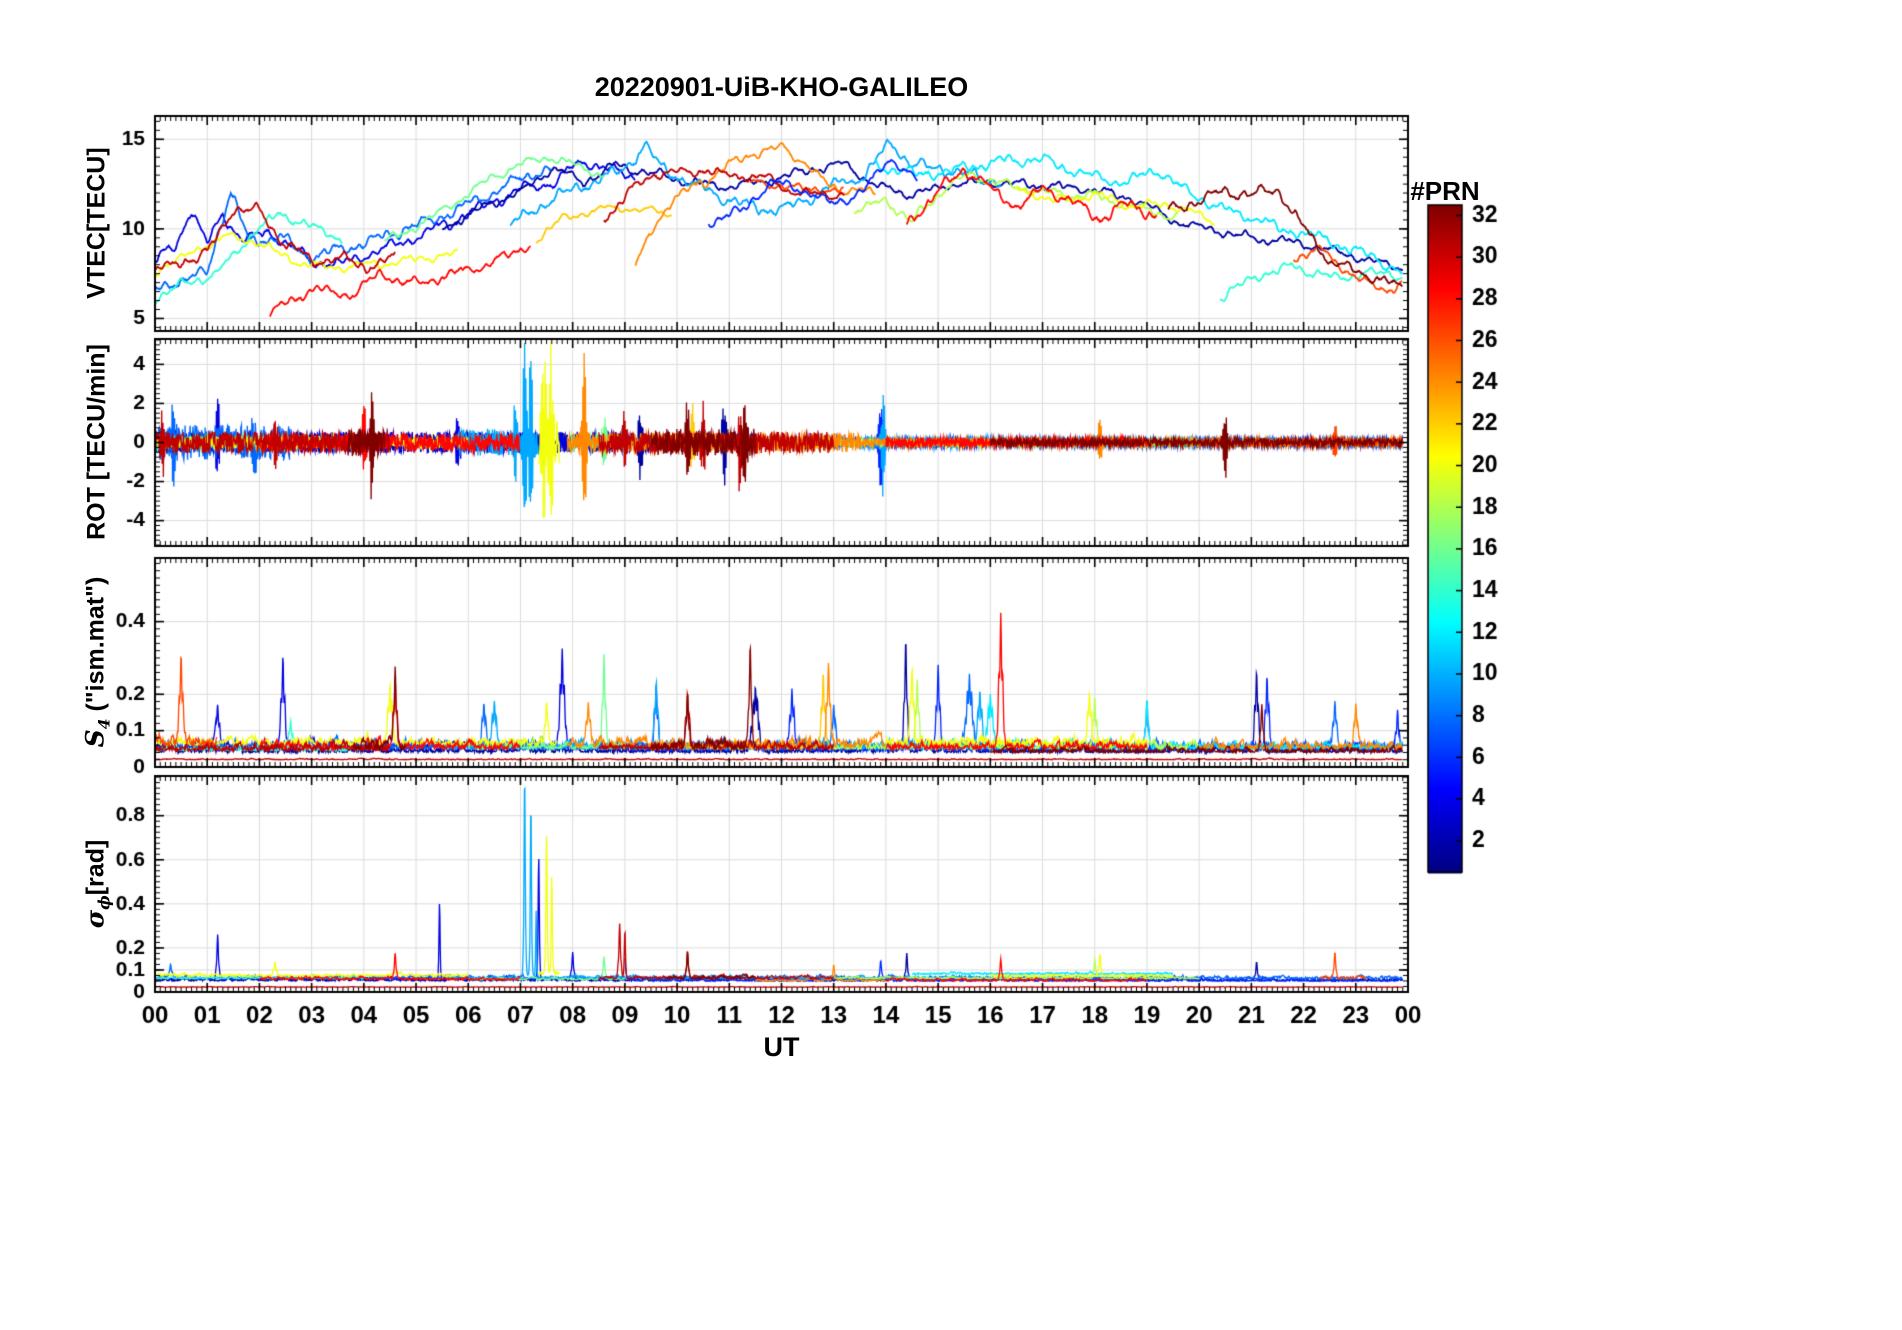 The image size is (1902, 1330). What do you see at coordinates (95, 919) in the screenshot?
I see `ylabel-sigma-main: σ` at bounding box center [95, 919].